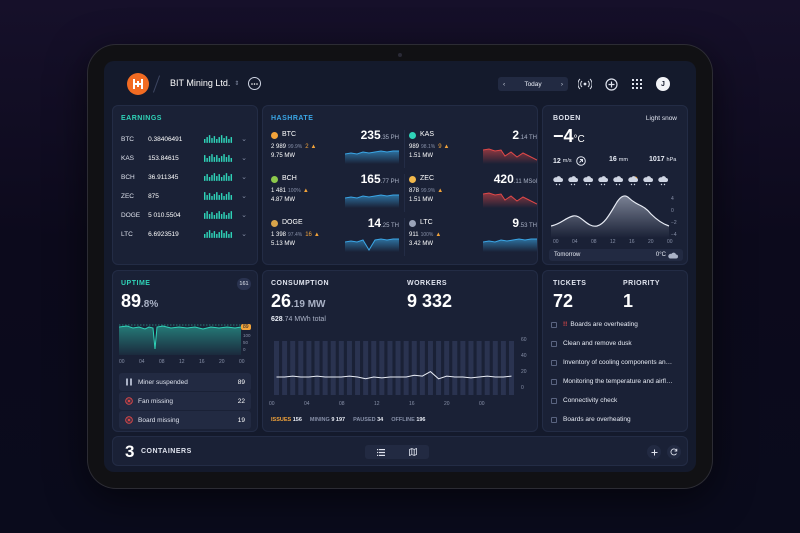 This screenshot has height=533, width=800. Describe the element at coordinates (503, 179) in the screenshot. I see `hashrate-int: 420` at that location.